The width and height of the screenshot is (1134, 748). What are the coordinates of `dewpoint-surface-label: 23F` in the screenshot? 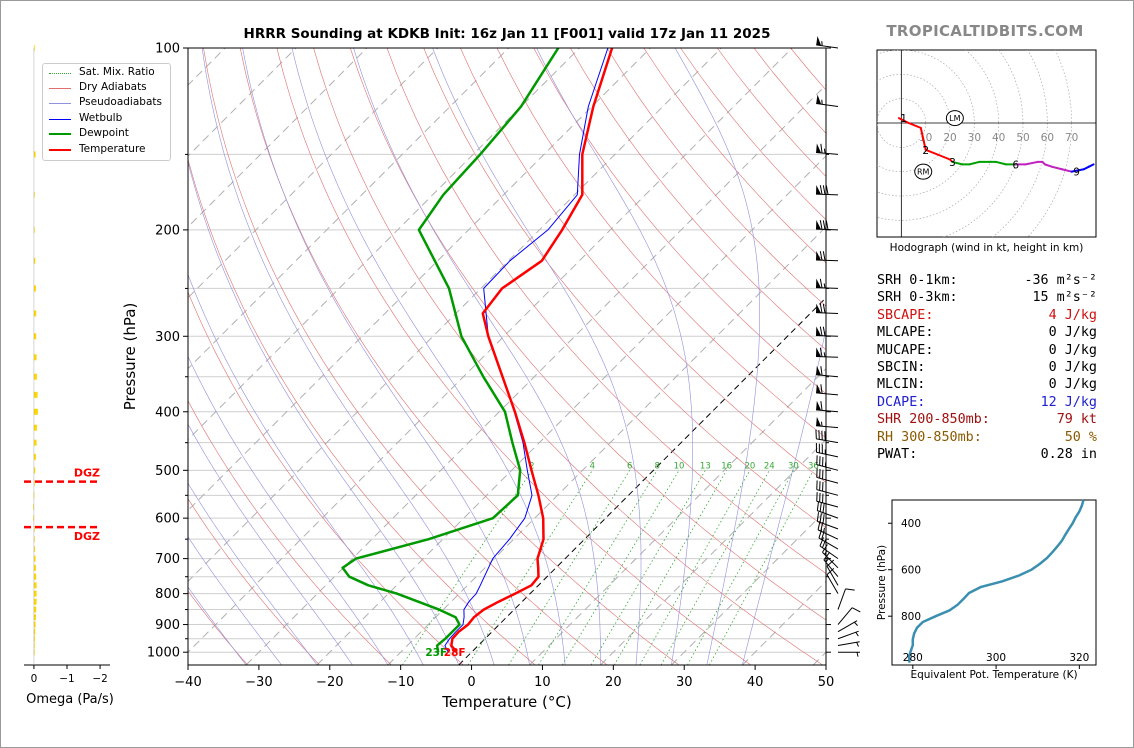 It's located at (436, 653).